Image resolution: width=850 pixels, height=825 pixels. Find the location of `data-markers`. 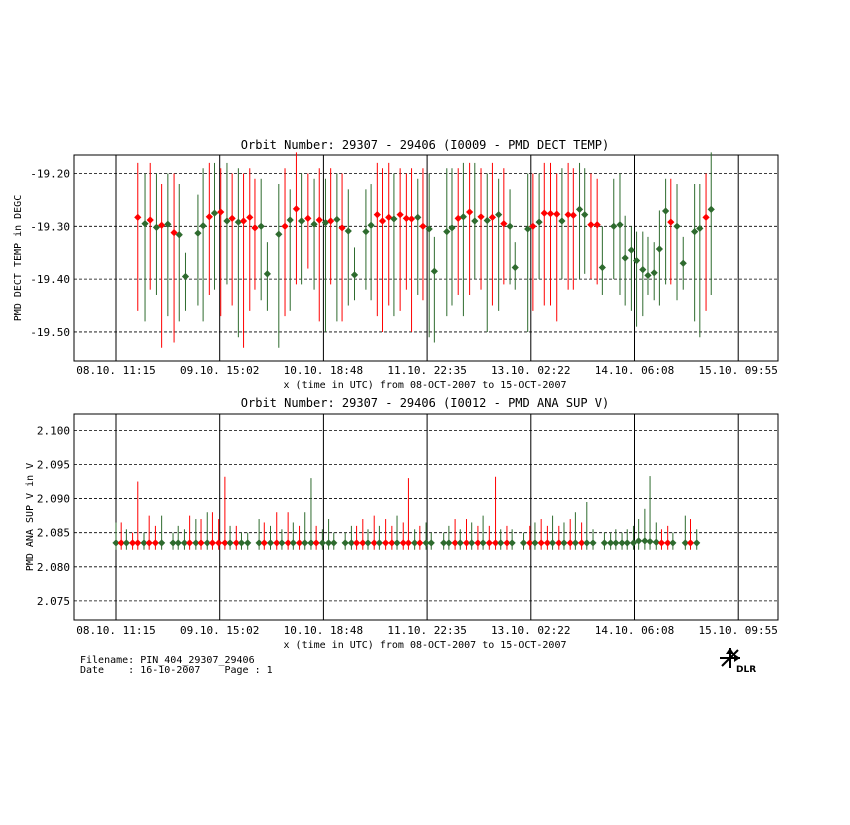

data-markers is located at coordinates (424, 243).